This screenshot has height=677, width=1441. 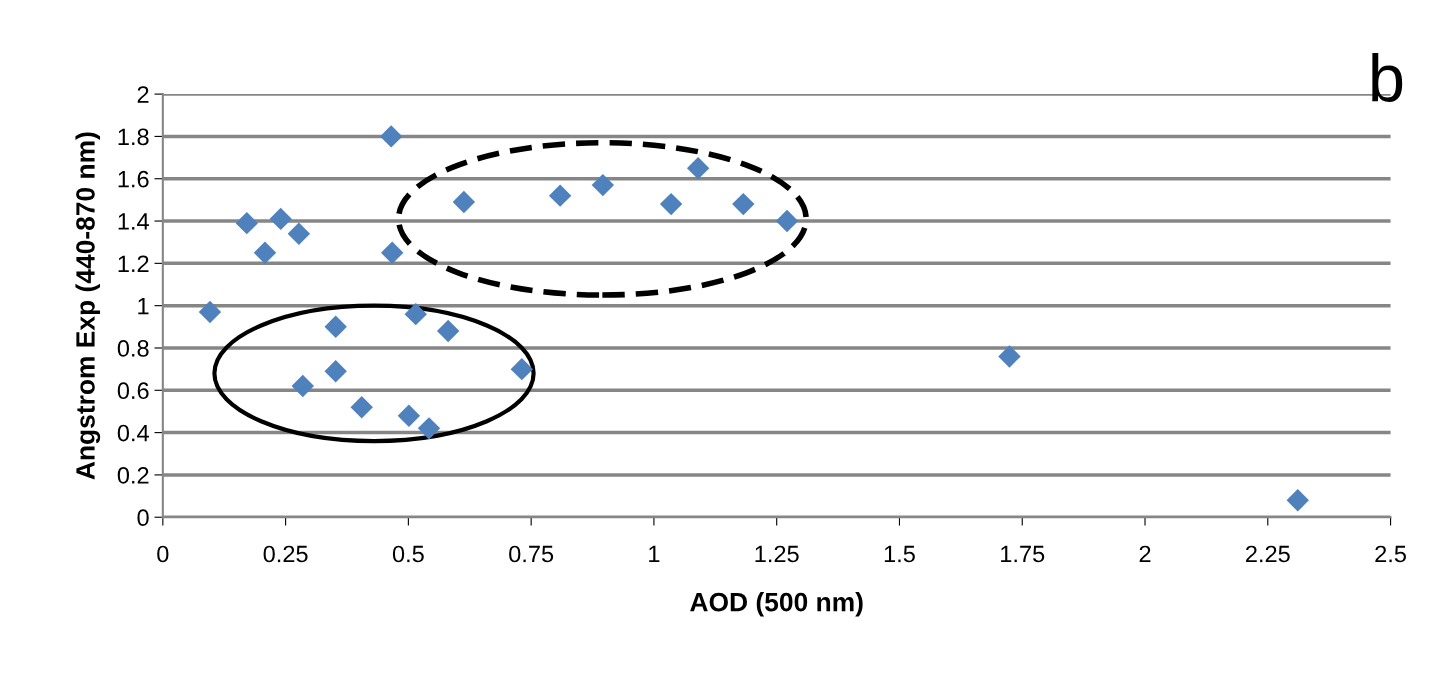 What do you see at coordinates (408, 554) in the screenshot?
I see `x-tick-label: 0.5` at bounding box center [408, 554].